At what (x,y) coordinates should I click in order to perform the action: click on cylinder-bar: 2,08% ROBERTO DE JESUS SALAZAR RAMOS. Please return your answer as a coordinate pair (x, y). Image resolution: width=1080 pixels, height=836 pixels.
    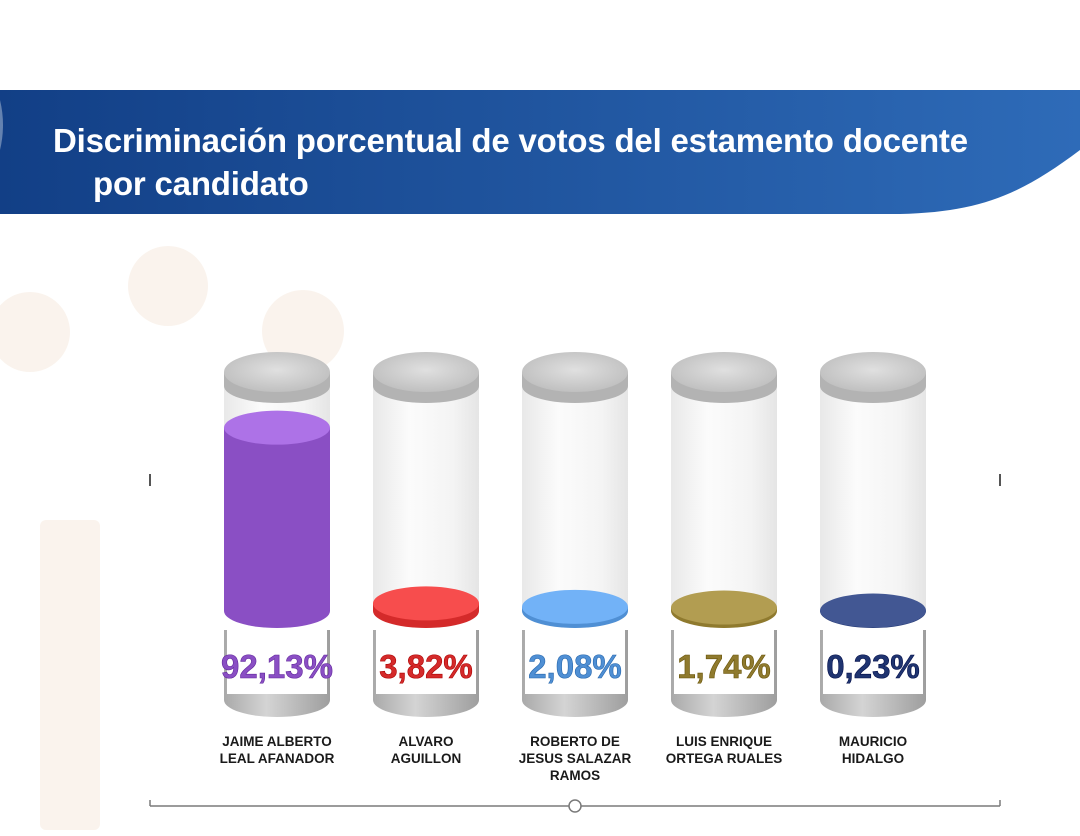
    Looking at the image, I should click on (575, 567).